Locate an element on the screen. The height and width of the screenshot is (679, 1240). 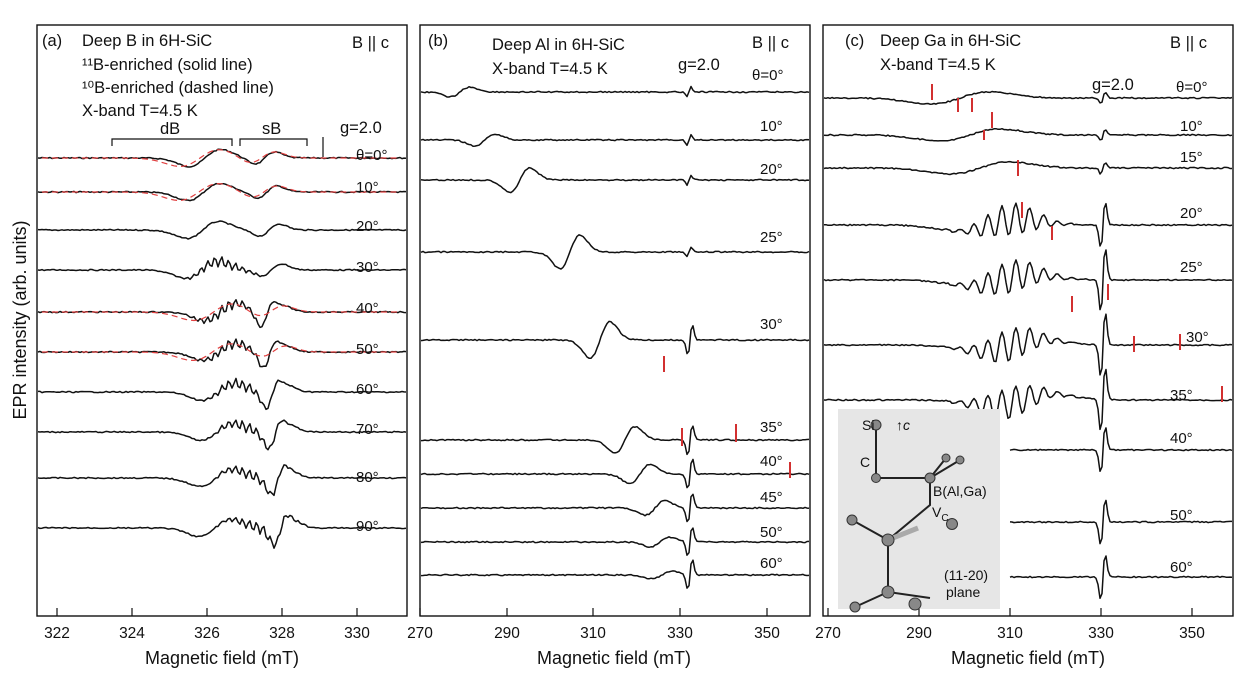
angle-label: 45° is located at coordinates (771, 497).